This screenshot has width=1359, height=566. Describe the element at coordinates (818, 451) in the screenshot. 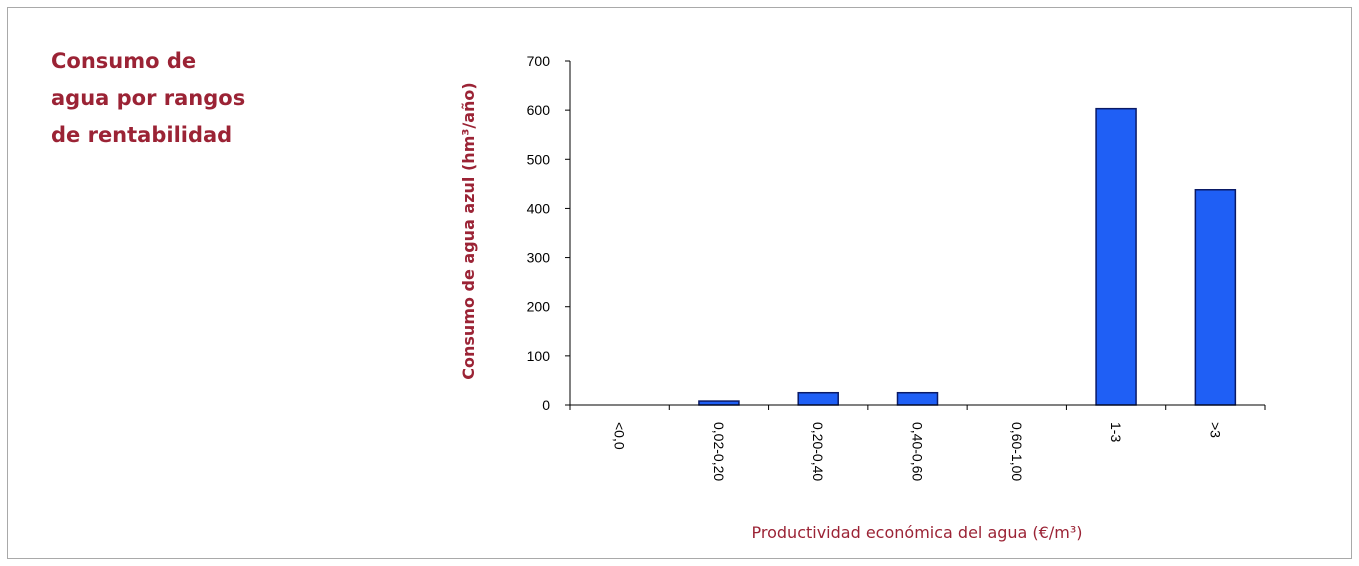

I see `x-tick-label-2: 0,20-0,40` at that location.